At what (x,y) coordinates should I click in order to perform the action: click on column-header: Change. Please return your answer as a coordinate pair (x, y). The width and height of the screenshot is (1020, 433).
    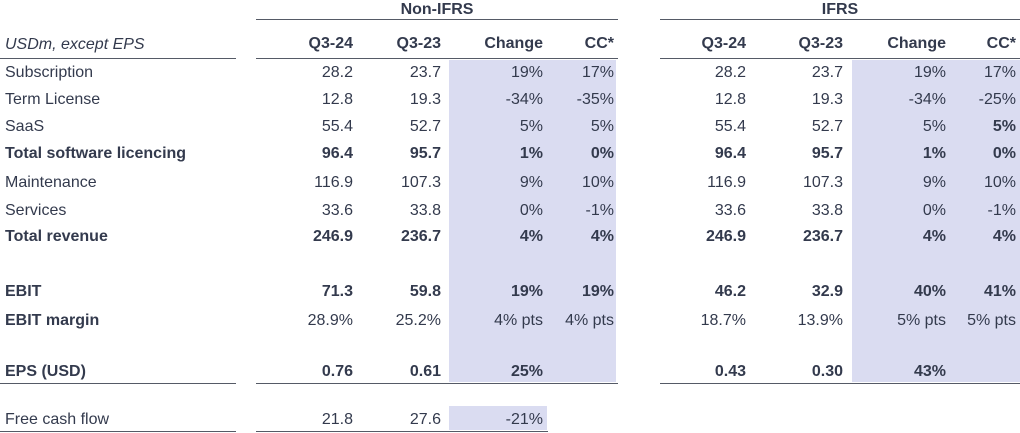
    Looking at the image, I should click on (513, 43).